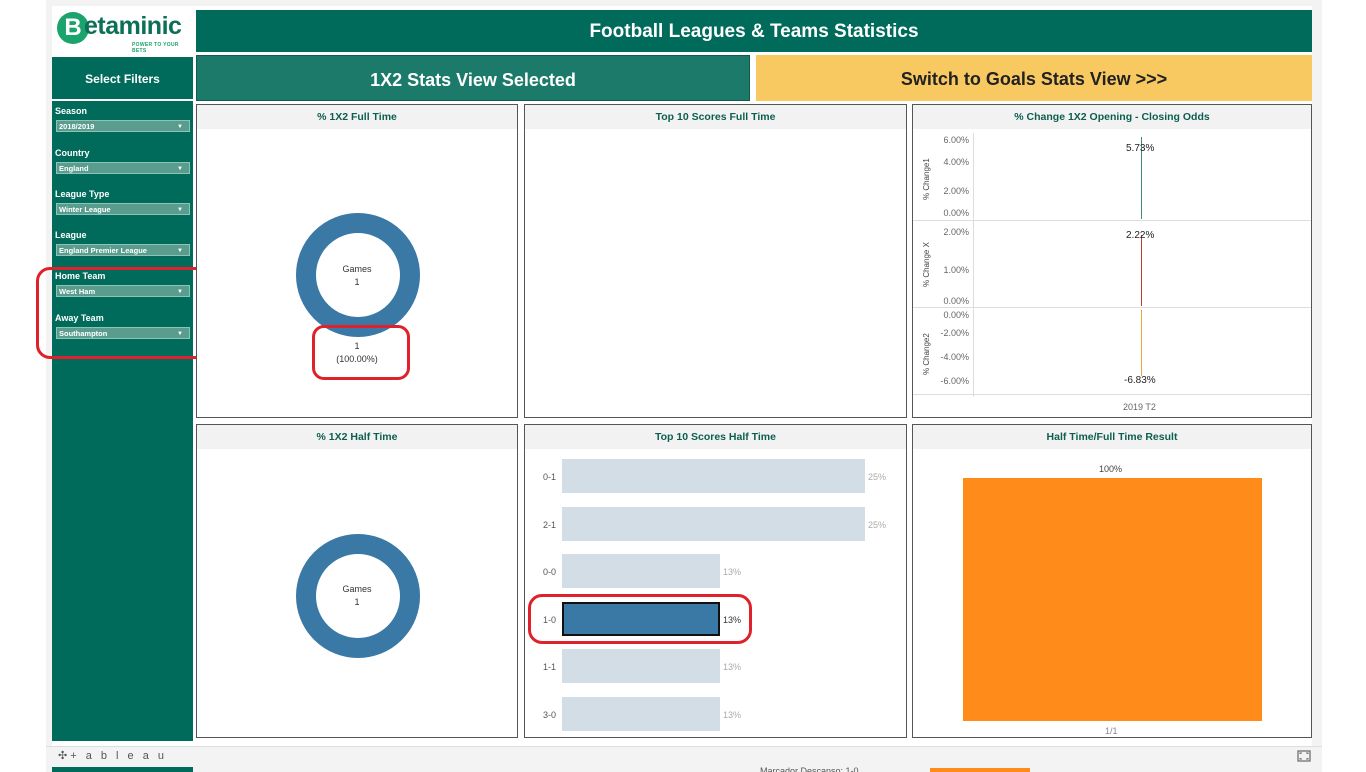 The width and height of the screenshot is (1366, 772). I want to click on season-value: 2018/2019, so click(77, 126).